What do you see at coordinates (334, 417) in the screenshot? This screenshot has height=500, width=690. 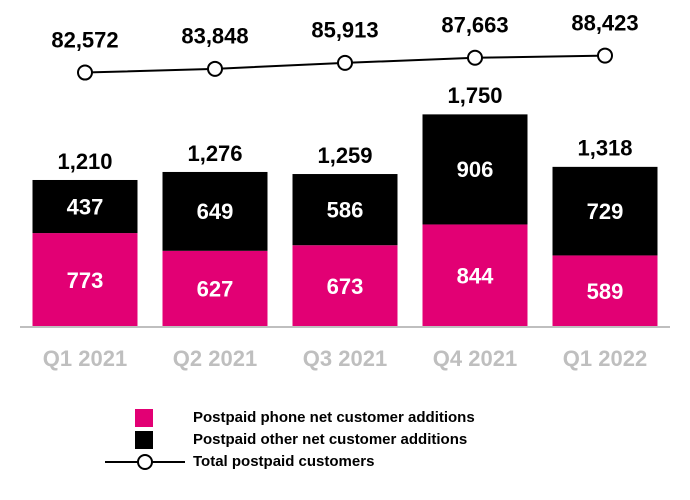 I see `legend-label: Postpaid phone net customer additions` at bounding box center [334, 417].